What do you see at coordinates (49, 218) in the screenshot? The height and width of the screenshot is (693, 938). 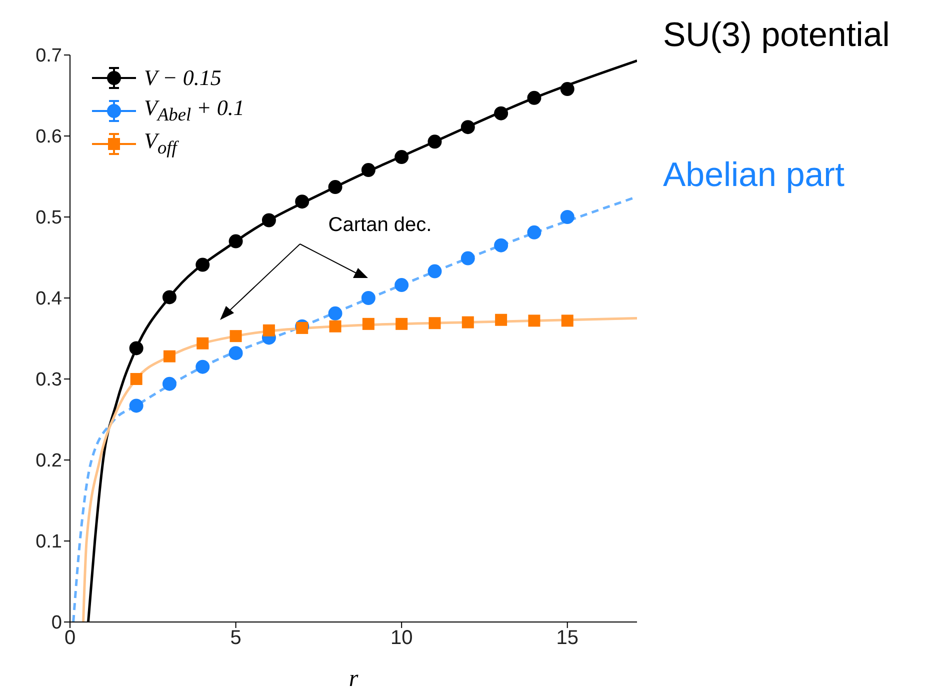 I see `y-tick-label: 0.5` at bounding box center [49, 218].